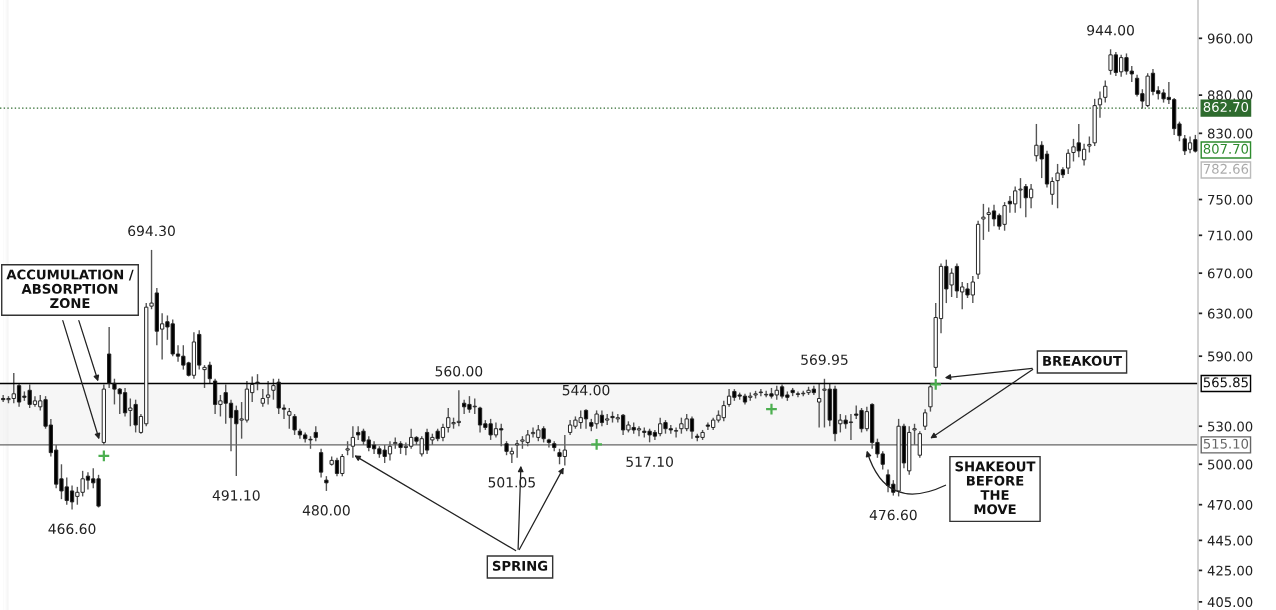 This screenshot has width=1276, height=610. What do you see at coordinates (1226, 148) in the screenshot?
I see `text: 807.70` at bounding box center [1226, 148].